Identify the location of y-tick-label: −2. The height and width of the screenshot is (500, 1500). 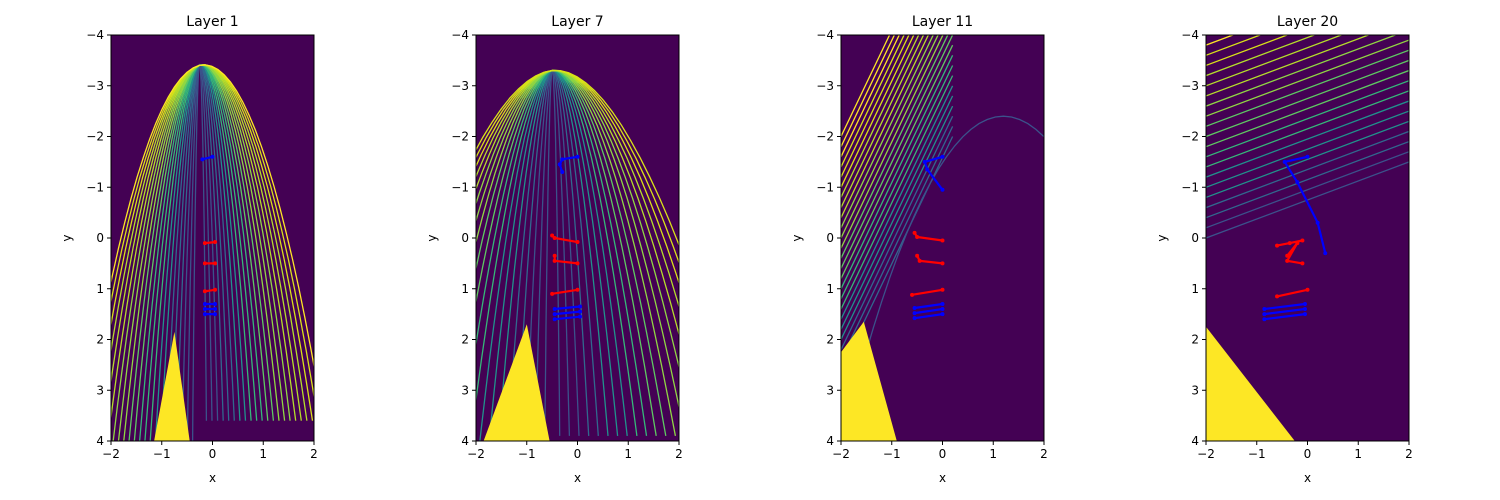
(825, 137).